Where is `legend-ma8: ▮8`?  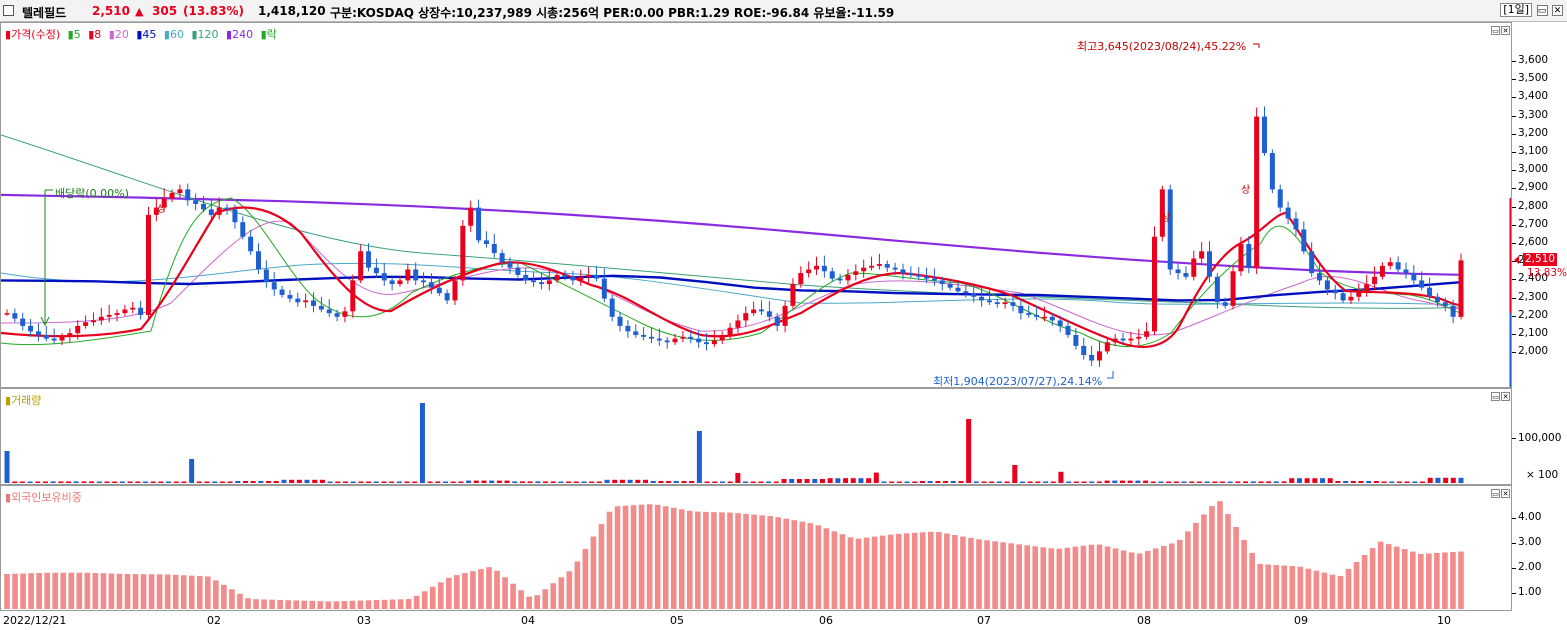
legend-ma8: ▮8 is located at coordinates (95, 34).